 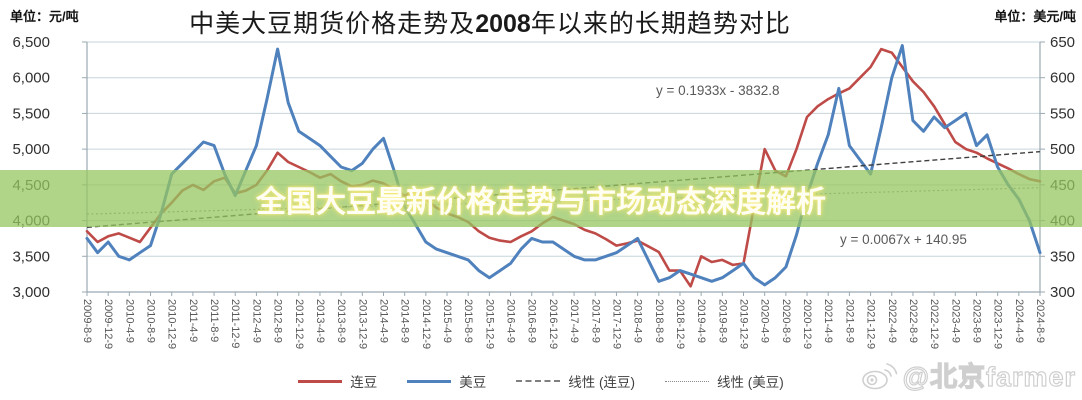 What do you see at coordinates (1062, 256) in the screenshot?
I see `y-right-tick-label: 350` at bounding box center [1062, 256].